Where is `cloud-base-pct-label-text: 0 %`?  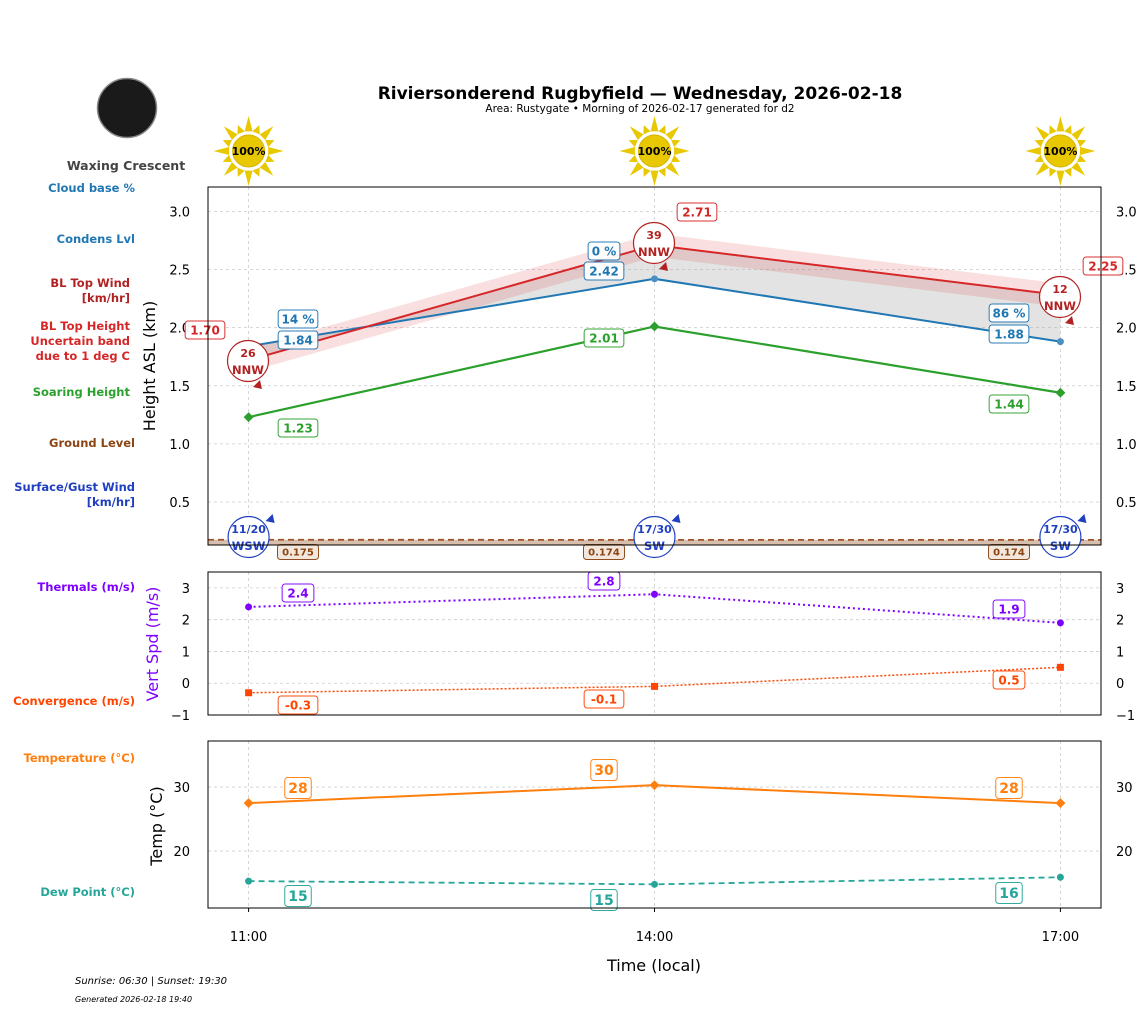 cloud-base-pct-label-text: 0 % is located at coordinates (604, 251).